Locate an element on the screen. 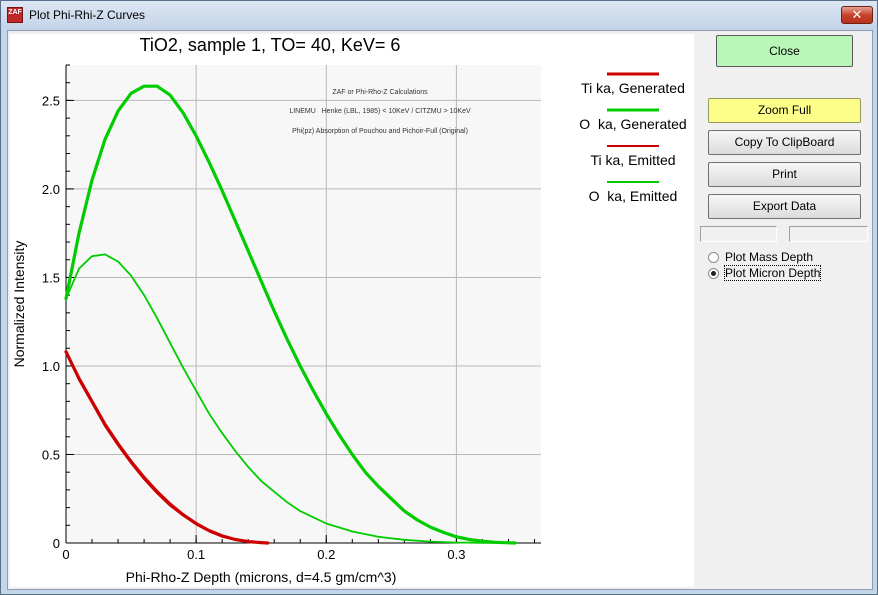 The width and height of the screenshot is (878, 595). status-field-left is located at coordinates (738, 234).